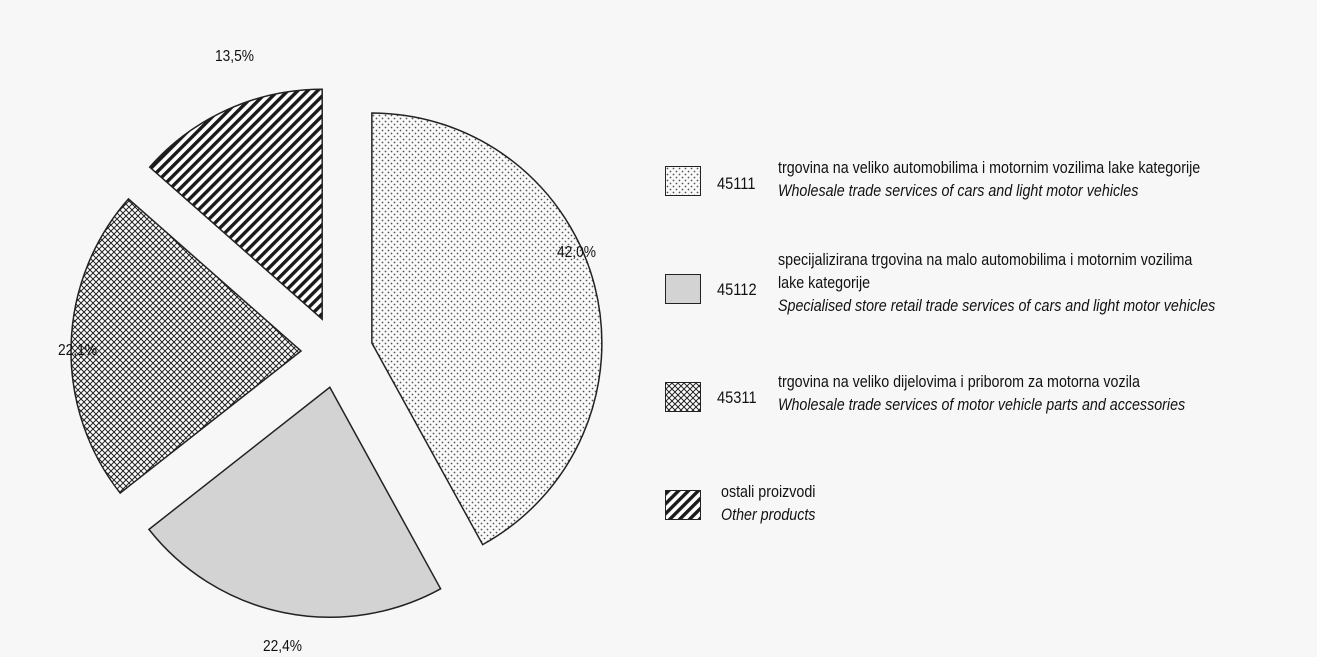 This screenshot has width=1317, height=657. Describe the element at coordinates (768, 491) in the screenshot. I see `legend-label-hr: ostali proizvodi` at that location.